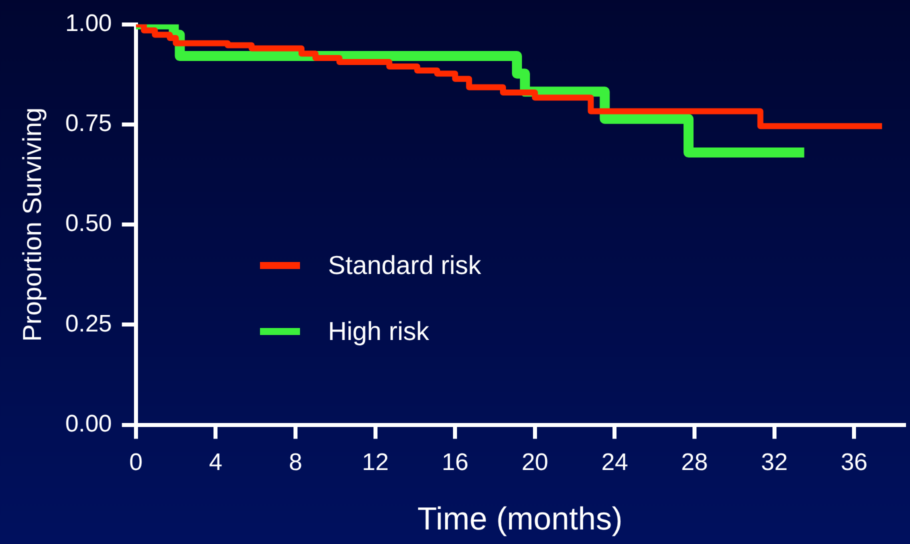 Image resolution: width=910 pixels, height=544 pixels. What do you see at coordinates (31, 225) in the screenshot?
I see `y-axis-title: Proportion Surviving` at bounding box center [31, 225].